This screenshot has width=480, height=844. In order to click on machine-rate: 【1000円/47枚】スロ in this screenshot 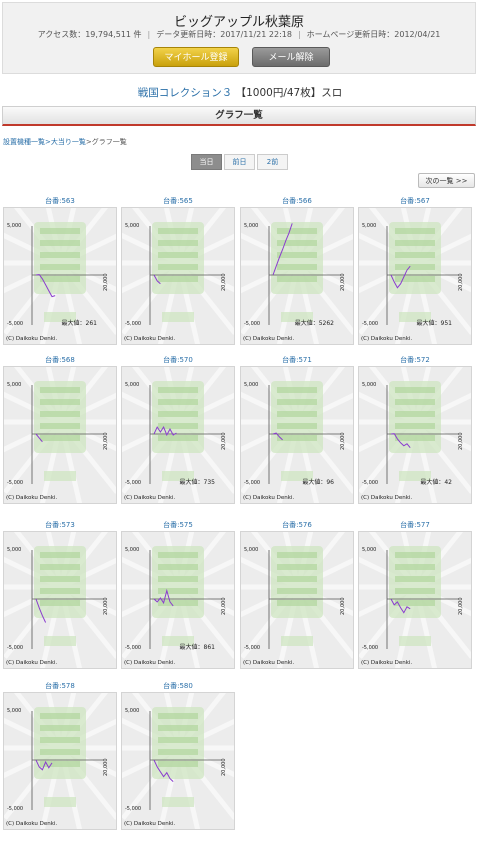, I will do `click(289, 93)`.